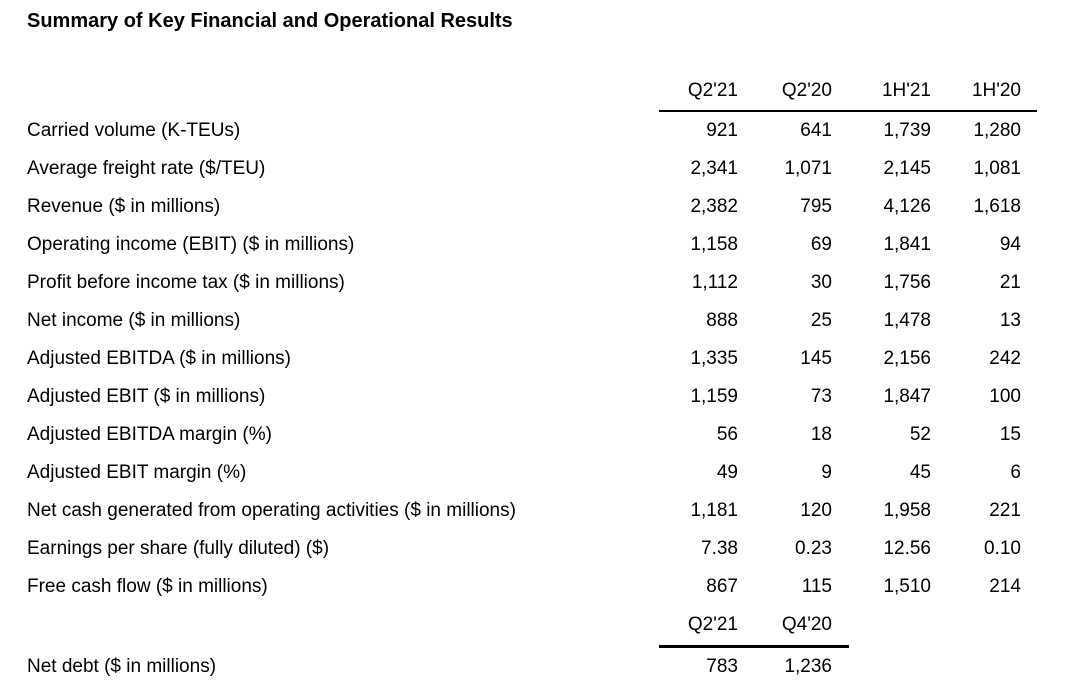 This screenshot has height=698, width=1068. Describe the element at coordinates (186, 282) in the screenshot. I see `row-label: Profit before income tax ($ in millions)` at that location.